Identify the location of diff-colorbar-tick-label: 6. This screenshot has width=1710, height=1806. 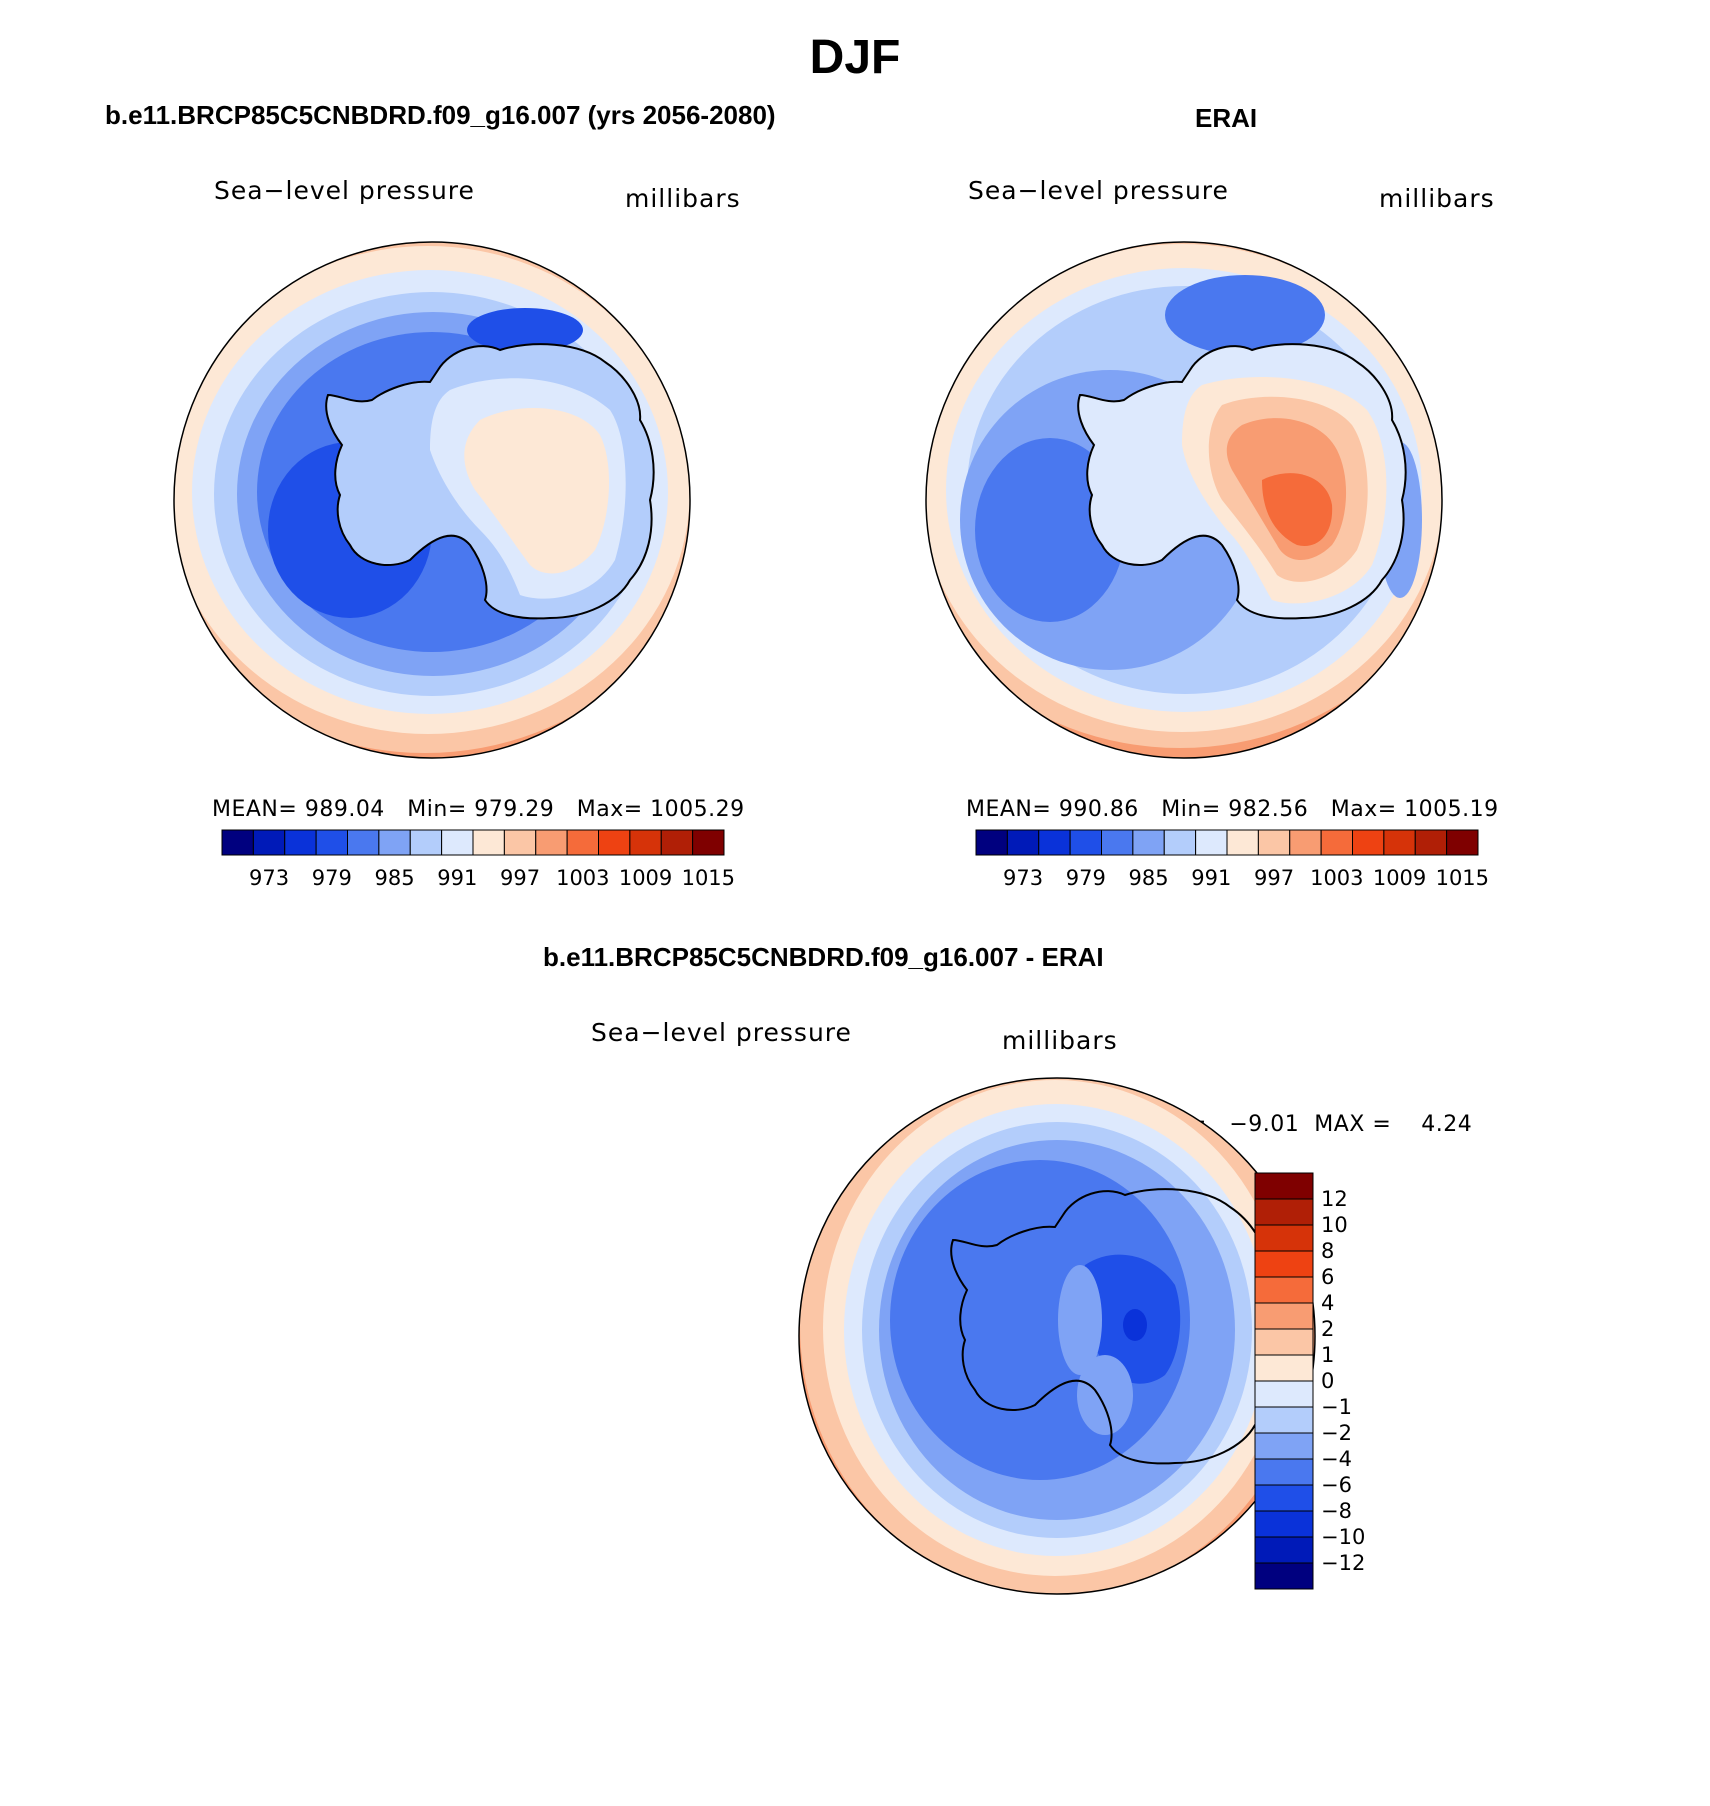
(1327, 1277).